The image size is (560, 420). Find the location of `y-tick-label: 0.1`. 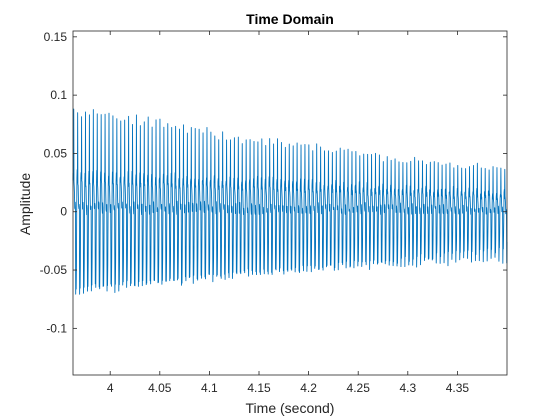

y-tick-label: 0.1 is located at coordinates (58, 95).